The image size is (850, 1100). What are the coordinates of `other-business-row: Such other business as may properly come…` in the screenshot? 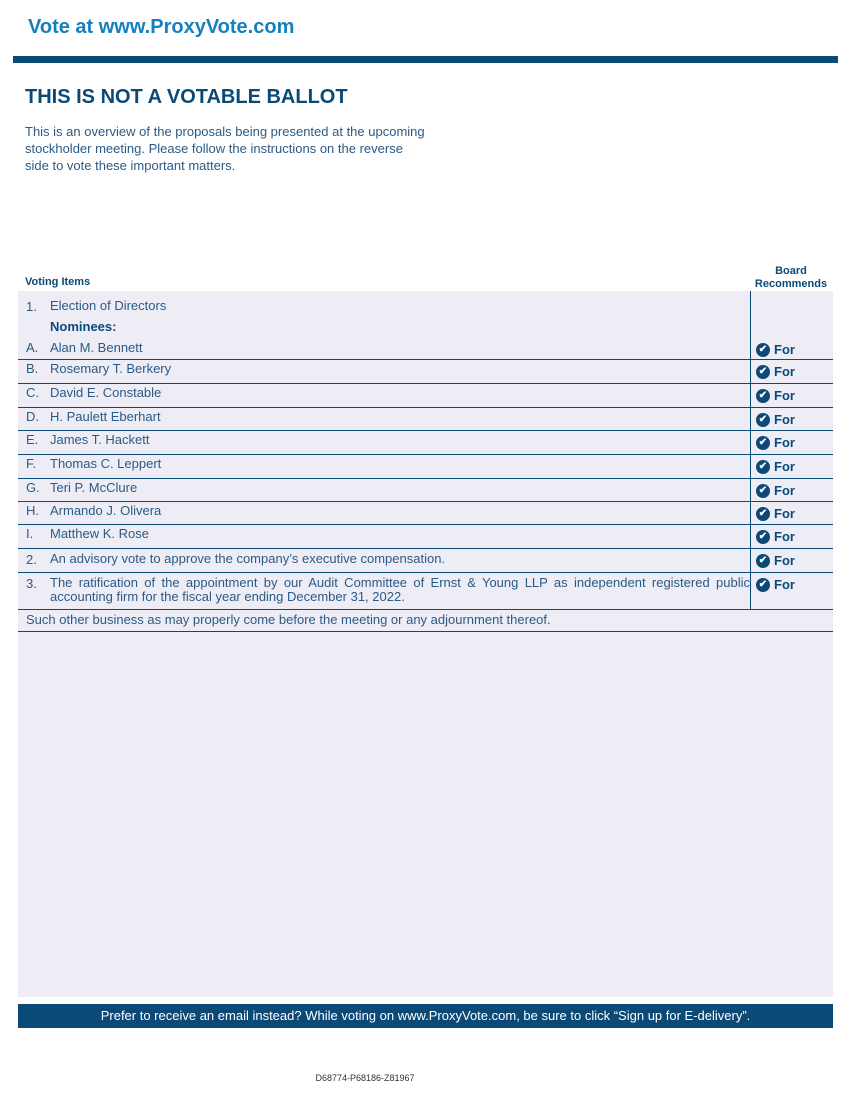 It's located at (425, 620).